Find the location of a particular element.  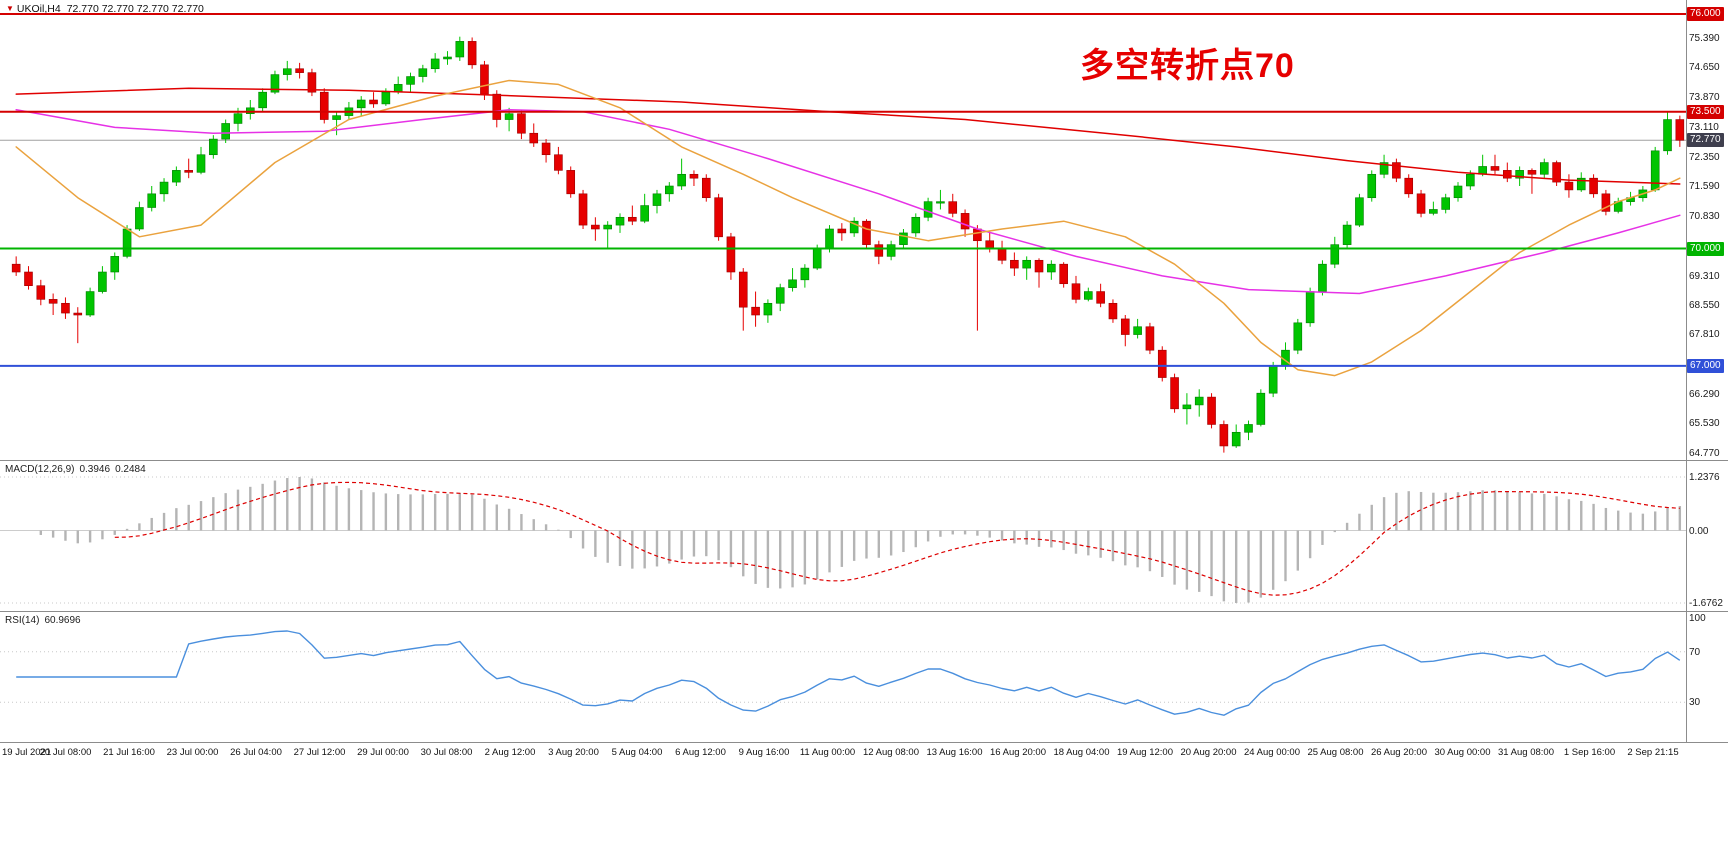

time-axis-label: 31 Aug 08:00 is located at coordinates (1526, 752).